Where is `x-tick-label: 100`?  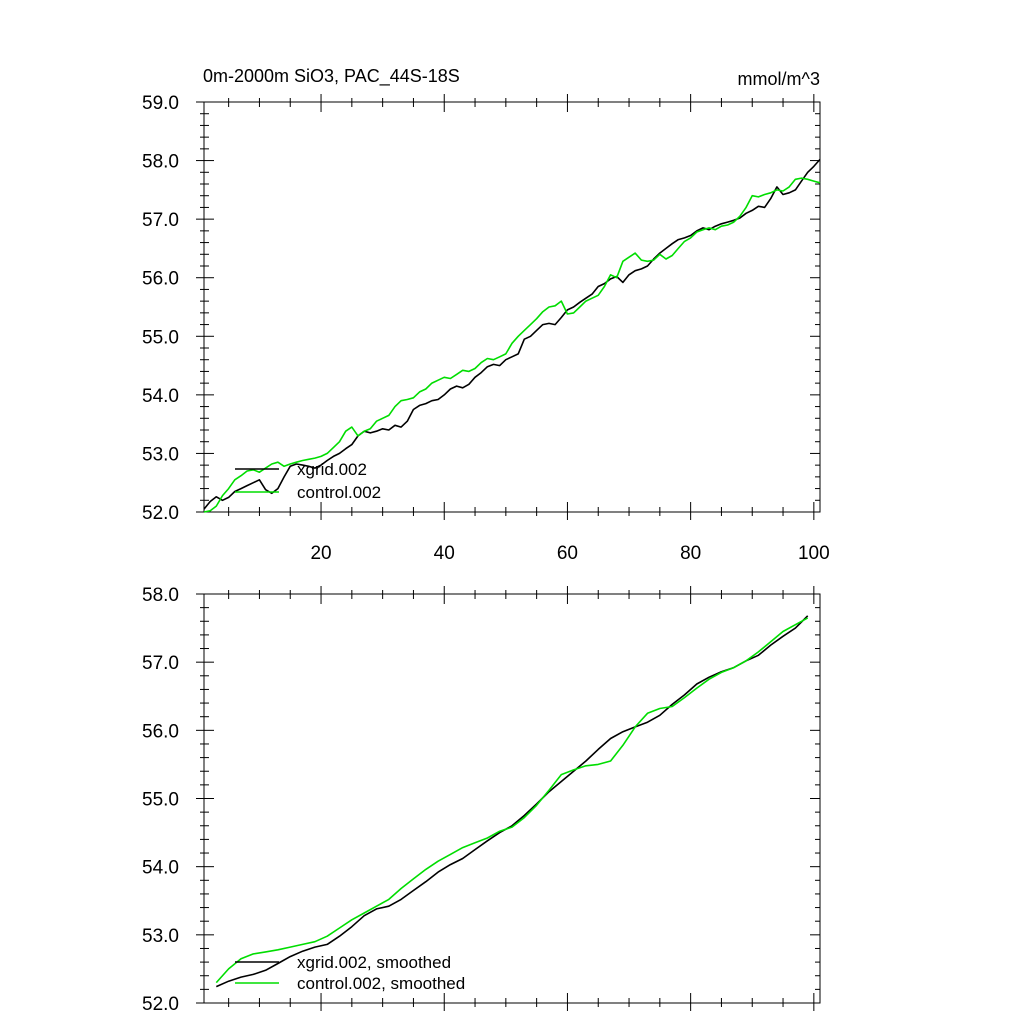 x-tick-label: 100 is located at coordinates (814, 553).